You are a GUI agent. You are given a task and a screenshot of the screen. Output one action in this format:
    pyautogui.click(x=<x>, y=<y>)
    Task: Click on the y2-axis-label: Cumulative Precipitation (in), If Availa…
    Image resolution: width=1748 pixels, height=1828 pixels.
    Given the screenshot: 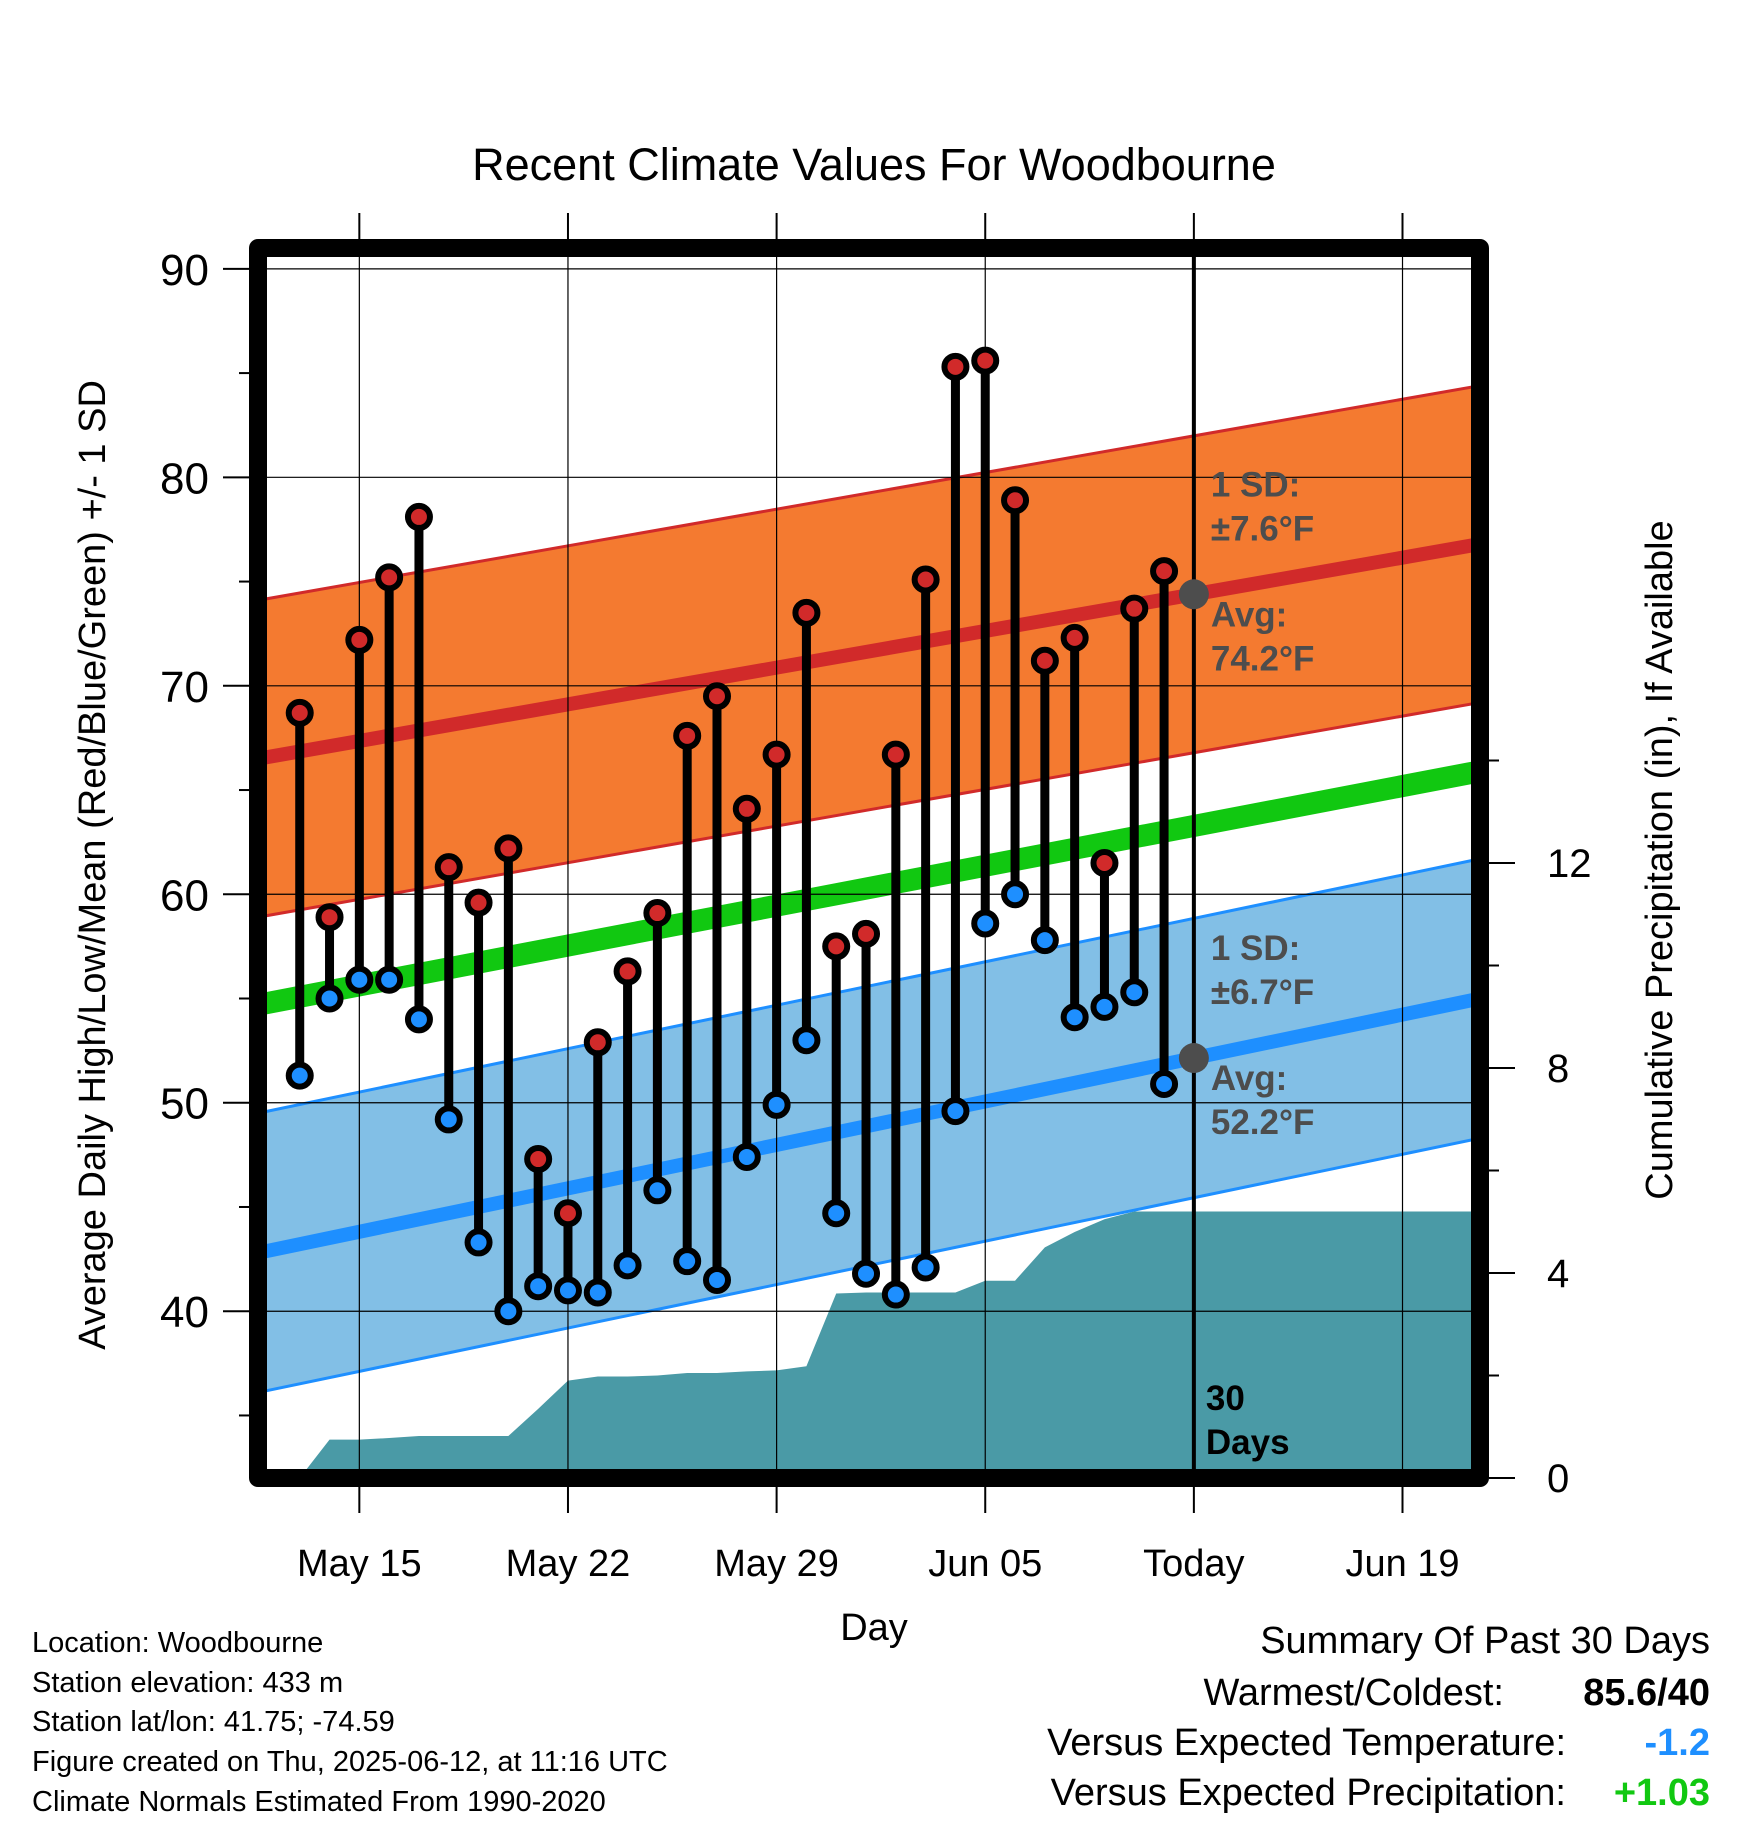 What is the action you would take?
    pyautogui.click(x=1660, y=859)
    